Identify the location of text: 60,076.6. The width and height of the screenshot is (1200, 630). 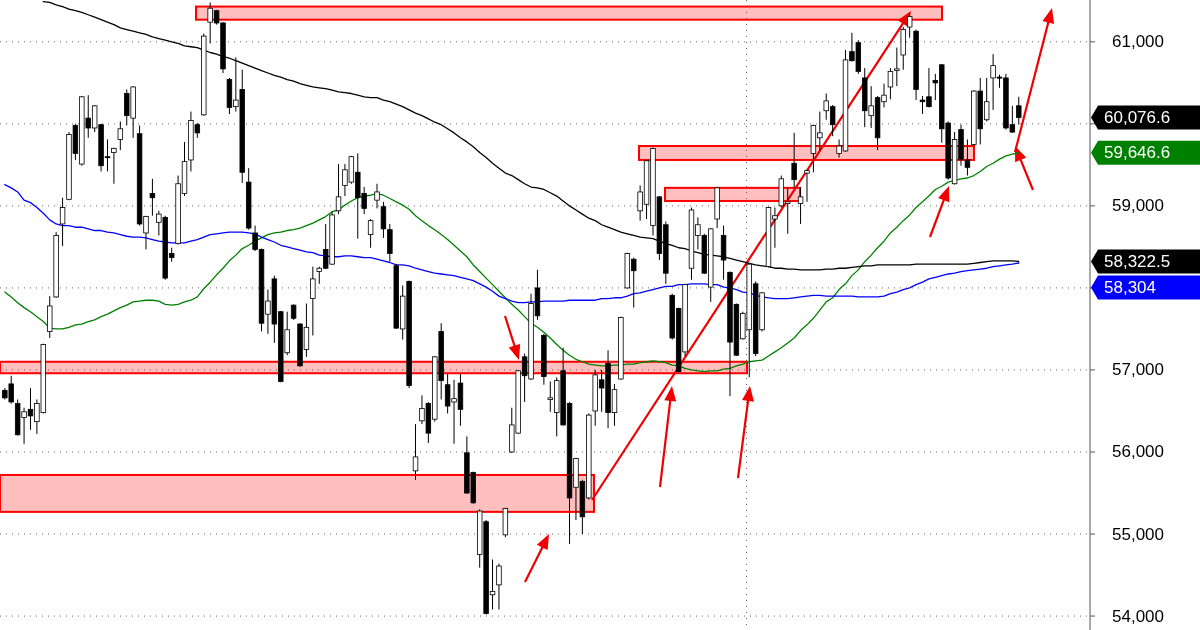
(1137, 118).